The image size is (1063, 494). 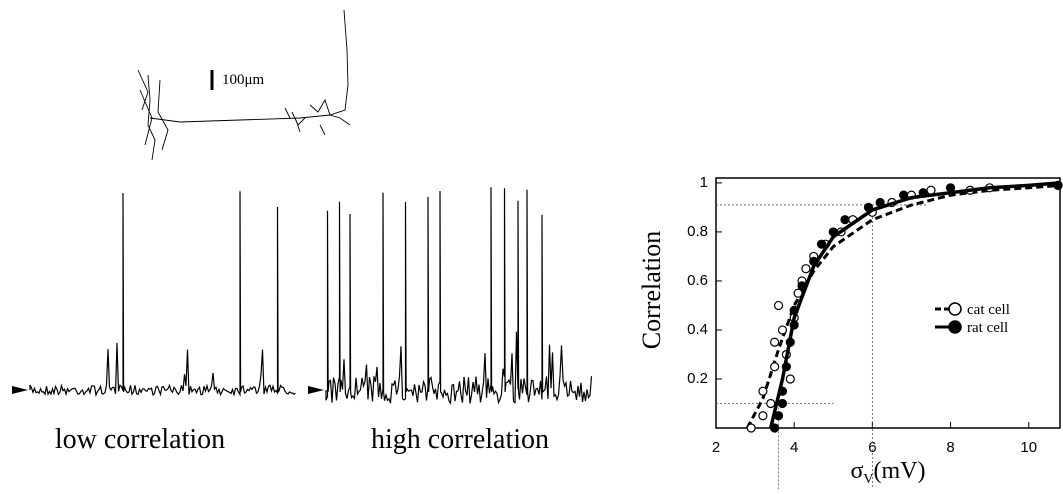 I want to click on y-tick-label: 0.8, so click(x=697, y=231).